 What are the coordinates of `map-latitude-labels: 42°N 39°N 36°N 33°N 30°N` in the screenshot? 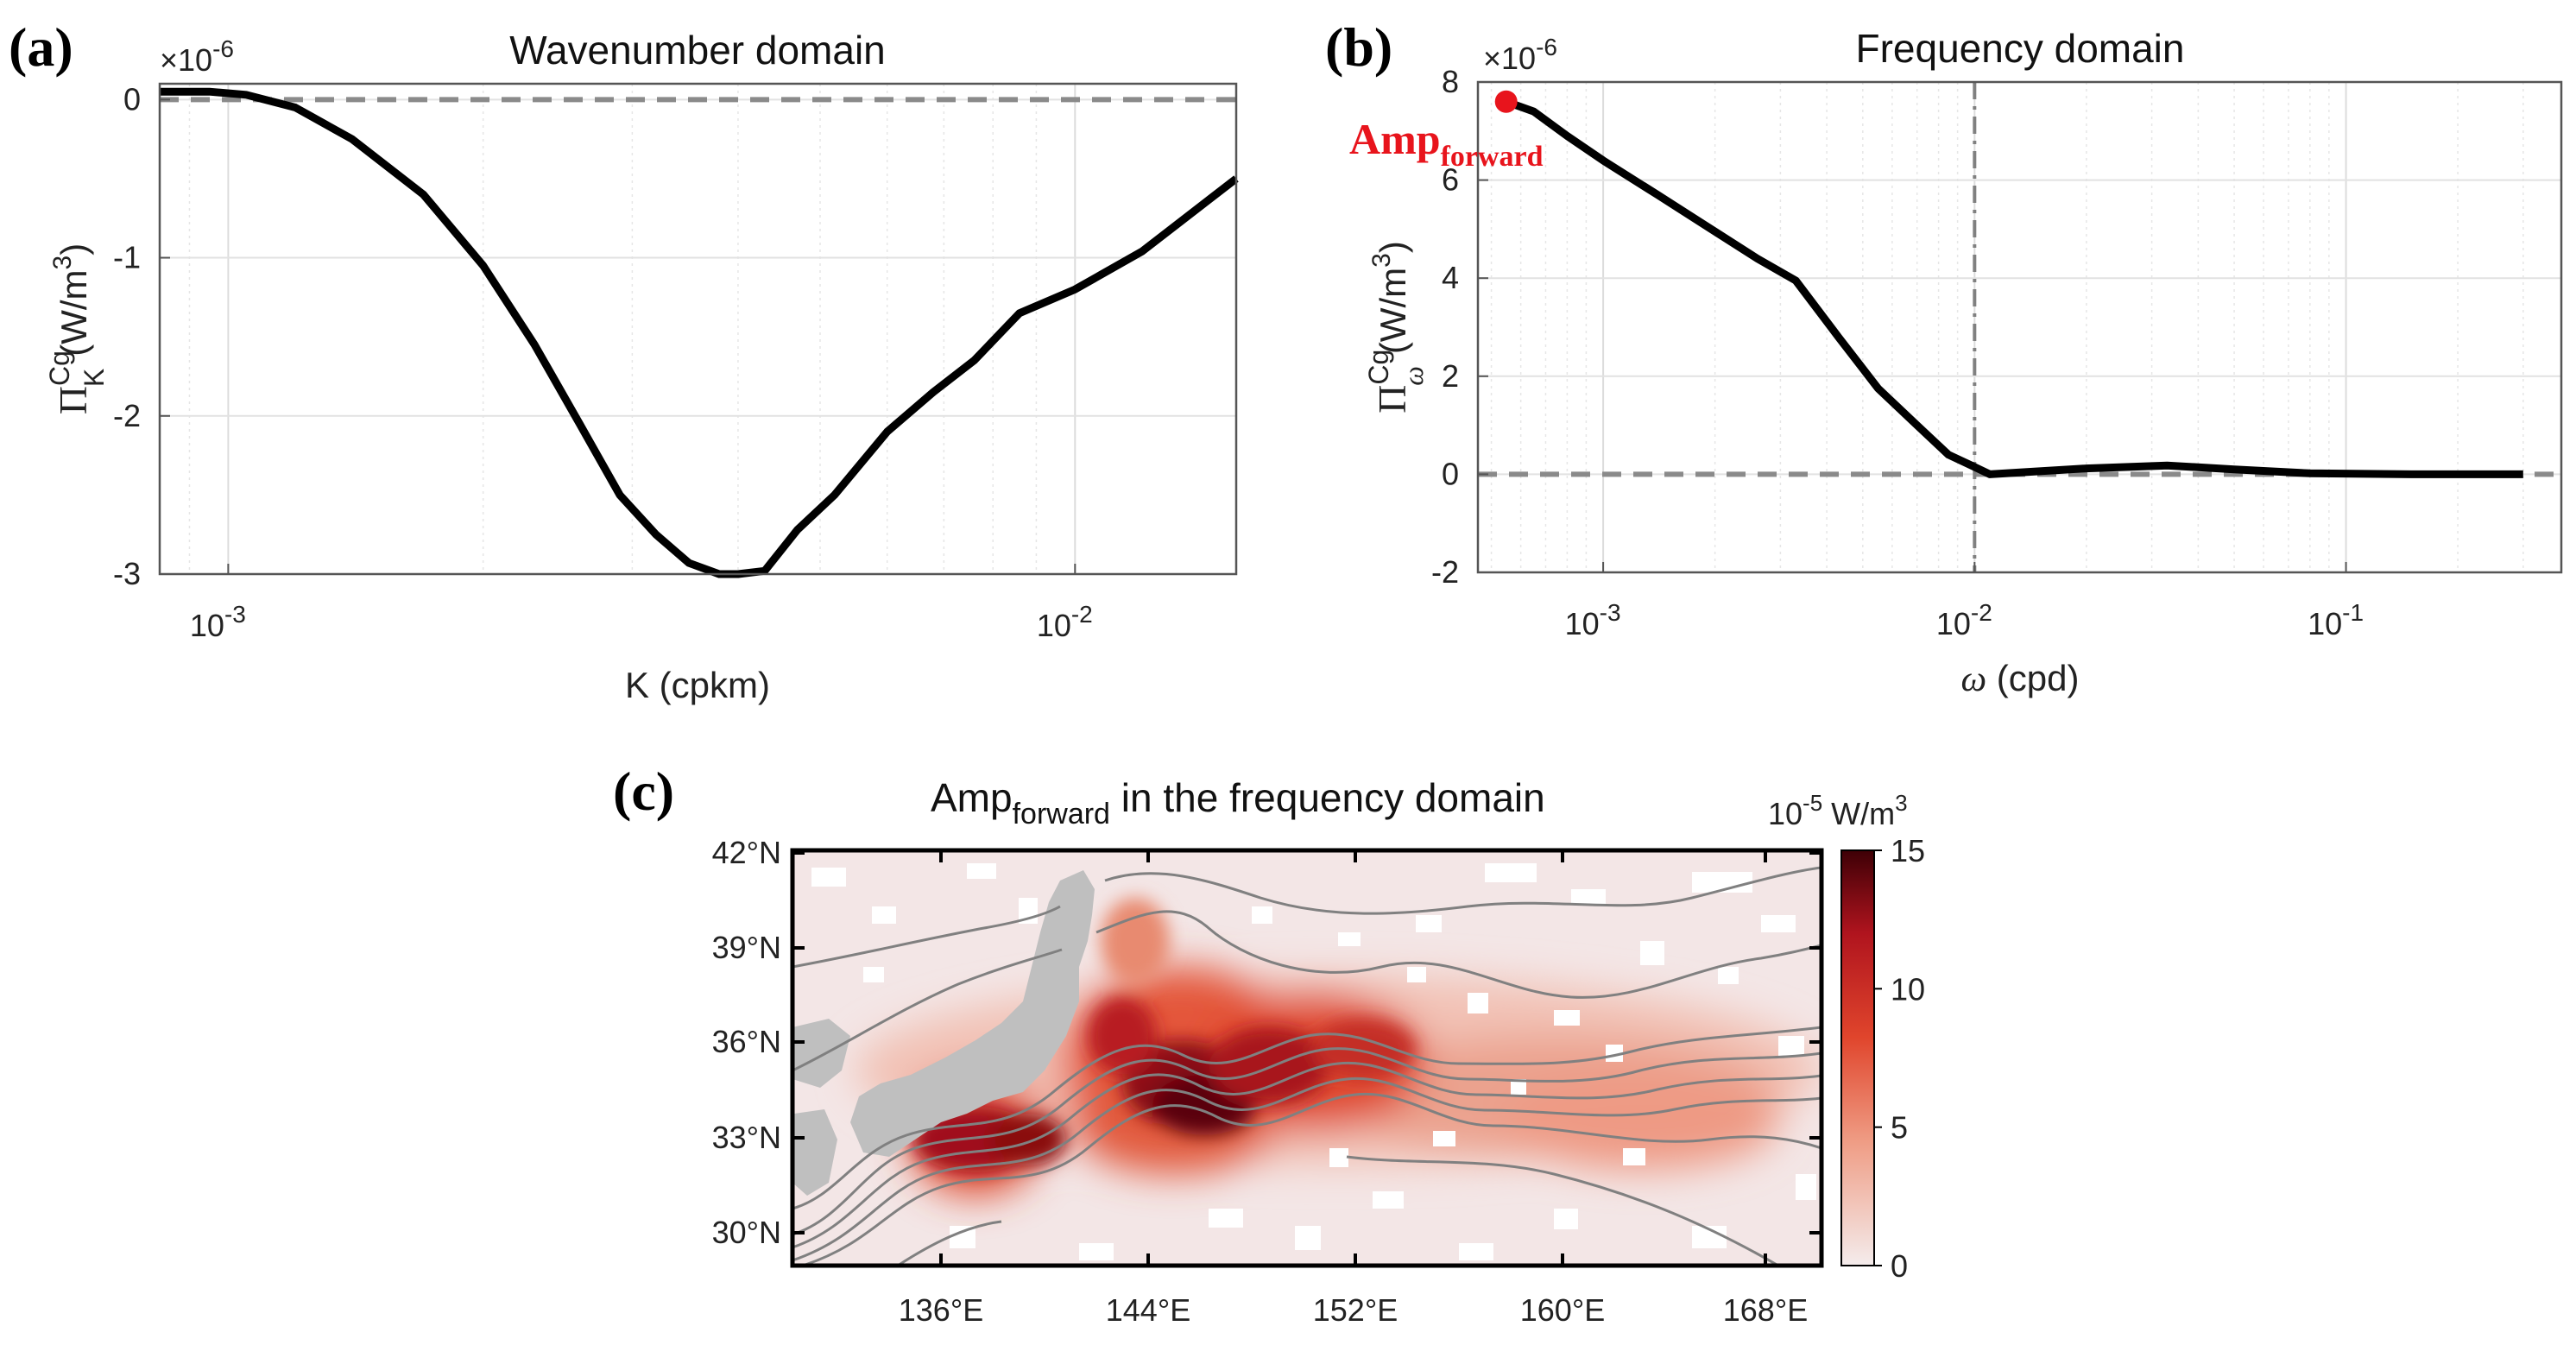 It's located at (746, 1042).